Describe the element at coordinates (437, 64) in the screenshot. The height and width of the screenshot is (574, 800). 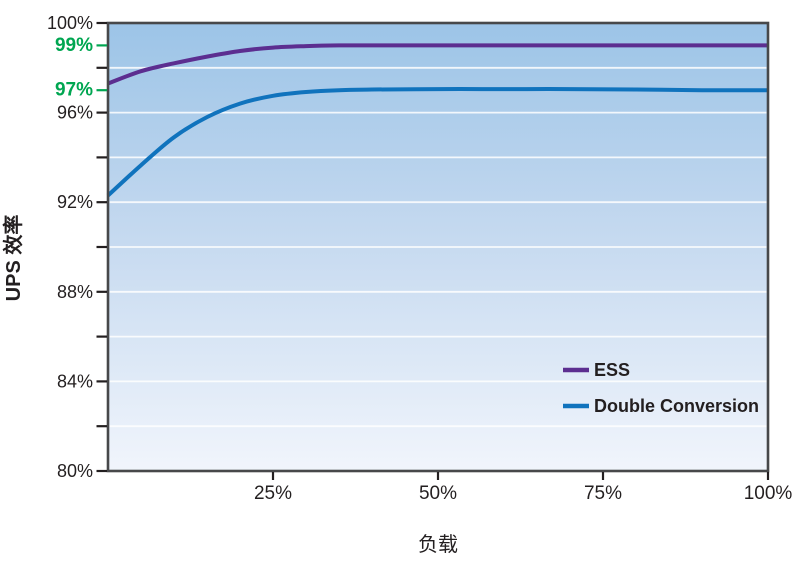
I see `series-line-ess` at that location.